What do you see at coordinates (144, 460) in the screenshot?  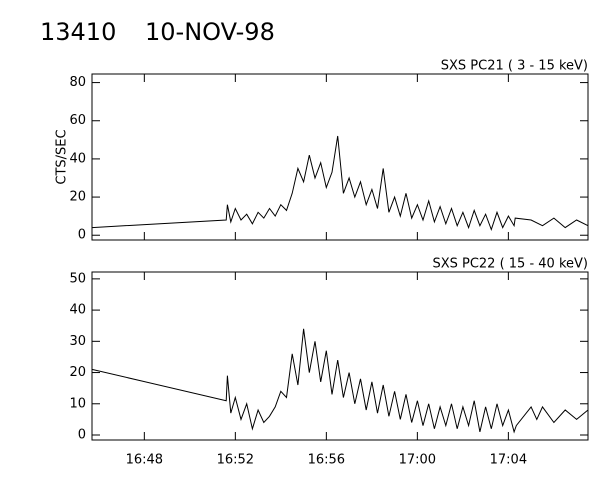 I see `x-tick-label: 16:48` at bounding box center [144, 460].